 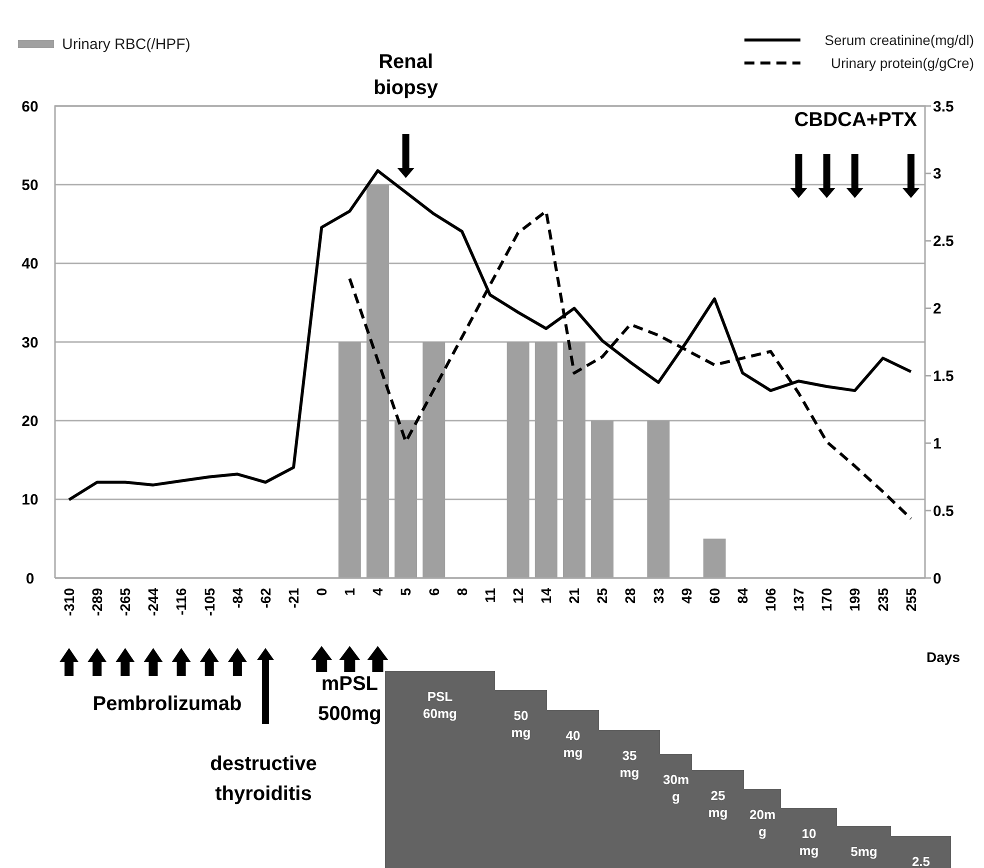 I want to click on x-tick-label: 8, so click(x=462, y=592).